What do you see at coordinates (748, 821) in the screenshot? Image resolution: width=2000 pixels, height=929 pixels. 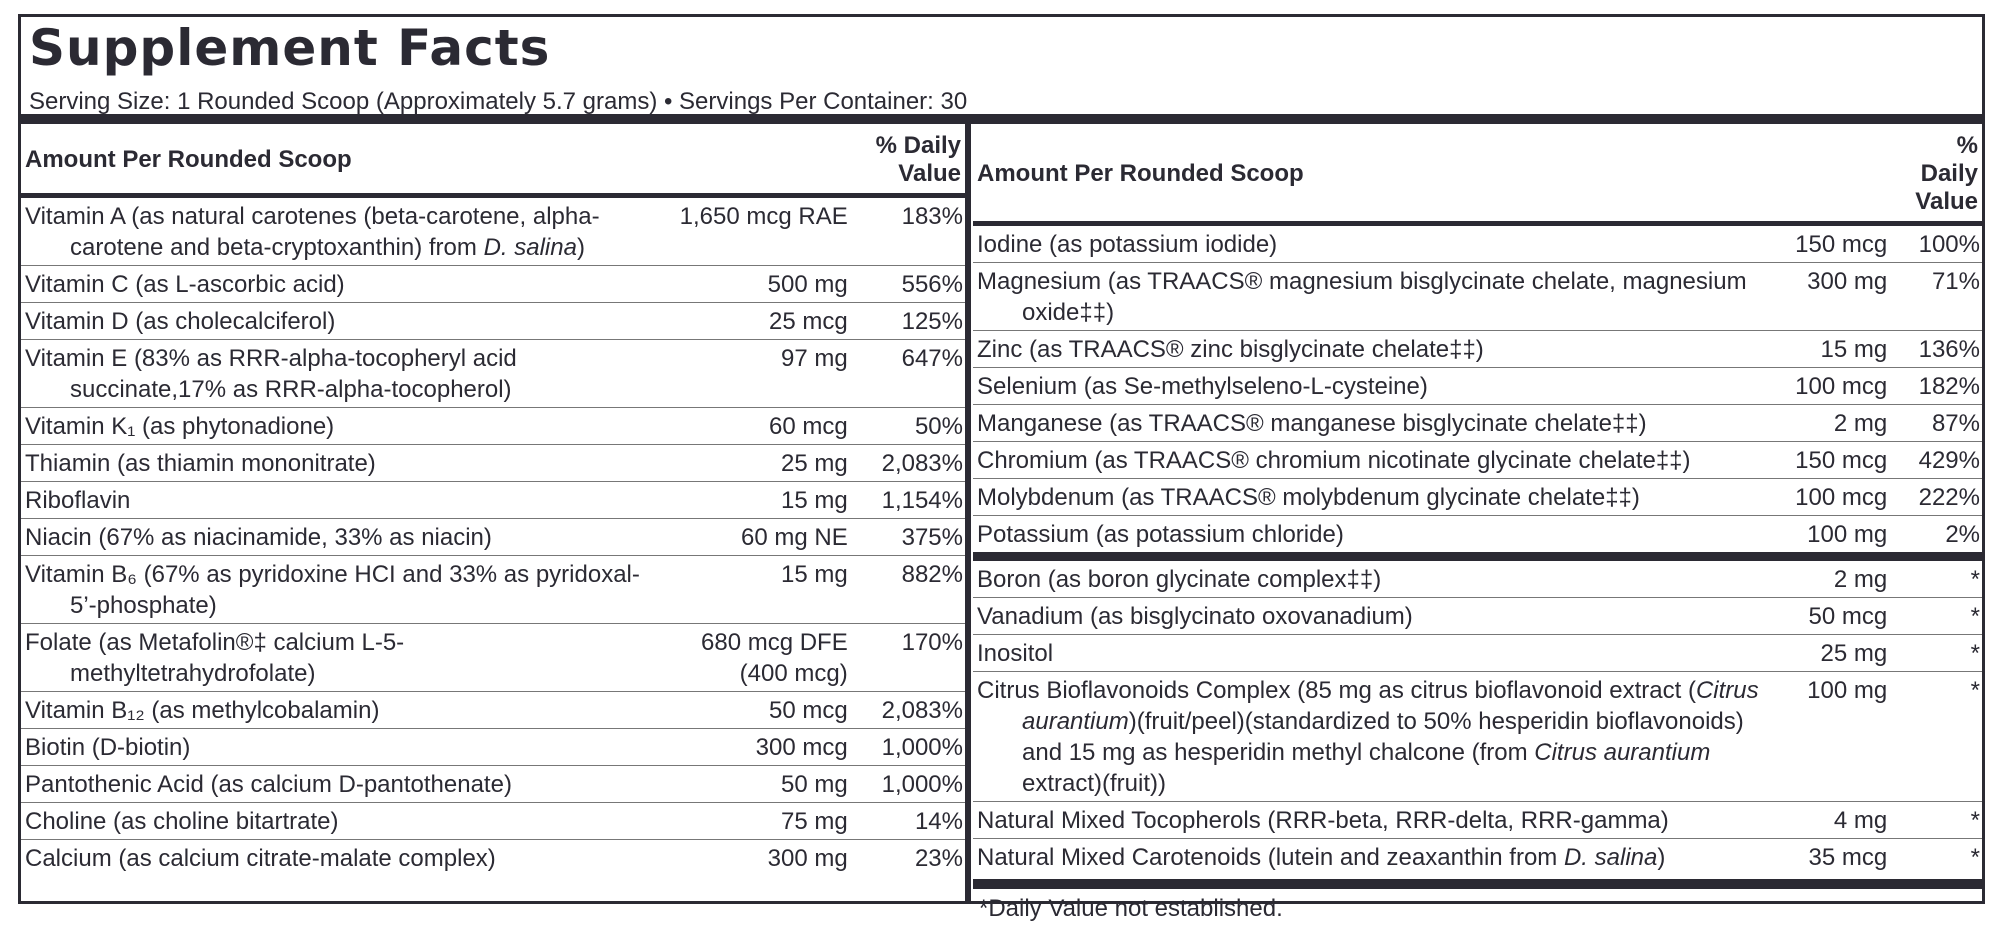 I see `amount: 75 mg` at bounding box center [748, 821].